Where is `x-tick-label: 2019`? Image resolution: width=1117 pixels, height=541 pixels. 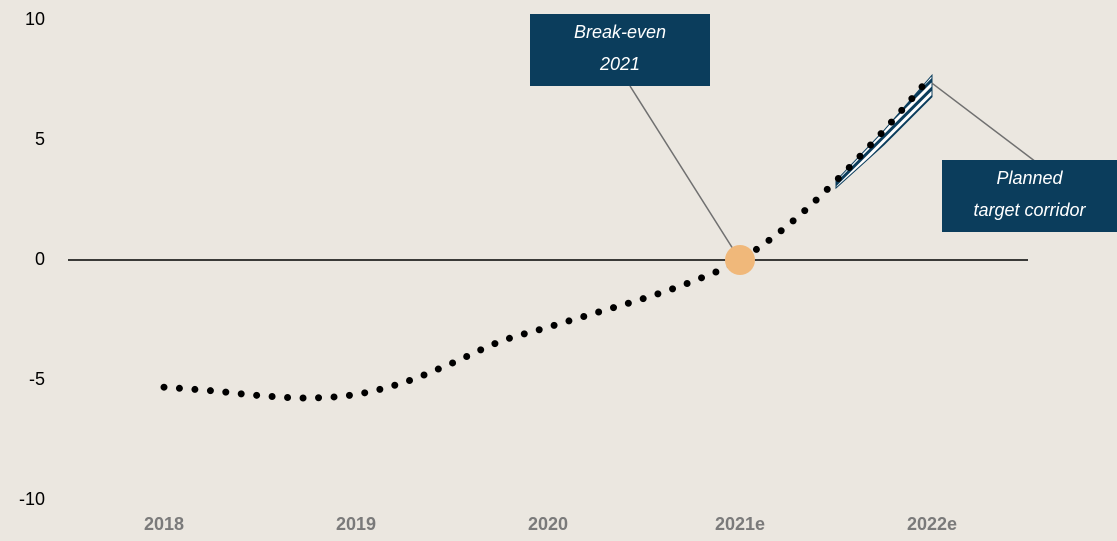 x-tick-label: 2019 is located at coordinates (356, 524).